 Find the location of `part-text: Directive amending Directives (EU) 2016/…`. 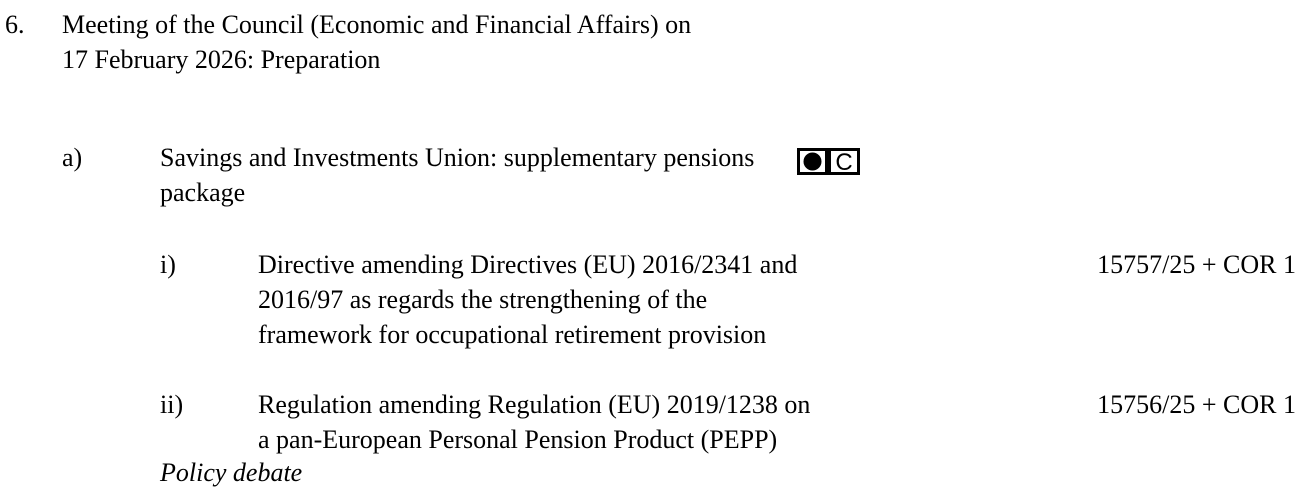

part-text: Directive amending Directives (EU) 2016/… is located at coordinates (528, 264).